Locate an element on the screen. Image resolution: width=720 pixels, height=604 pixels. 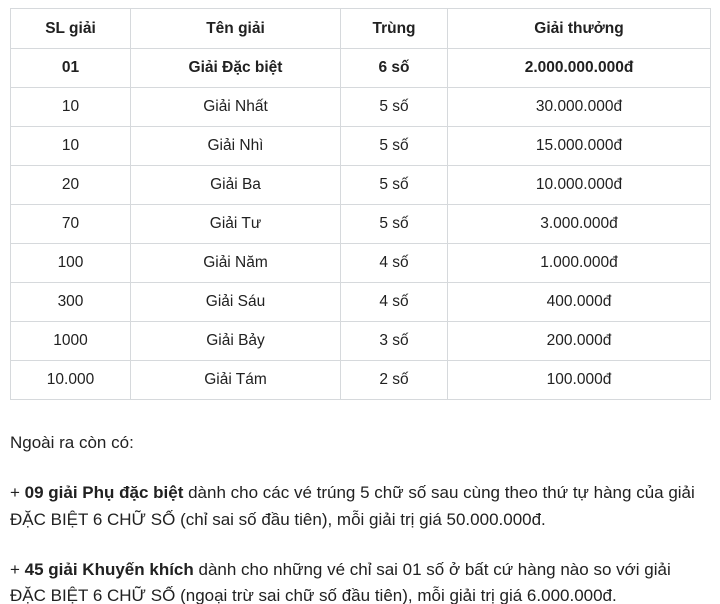
table-row: 10.000 Giải Tám 2 số 100.000đ is located at coordinates (360, 380).